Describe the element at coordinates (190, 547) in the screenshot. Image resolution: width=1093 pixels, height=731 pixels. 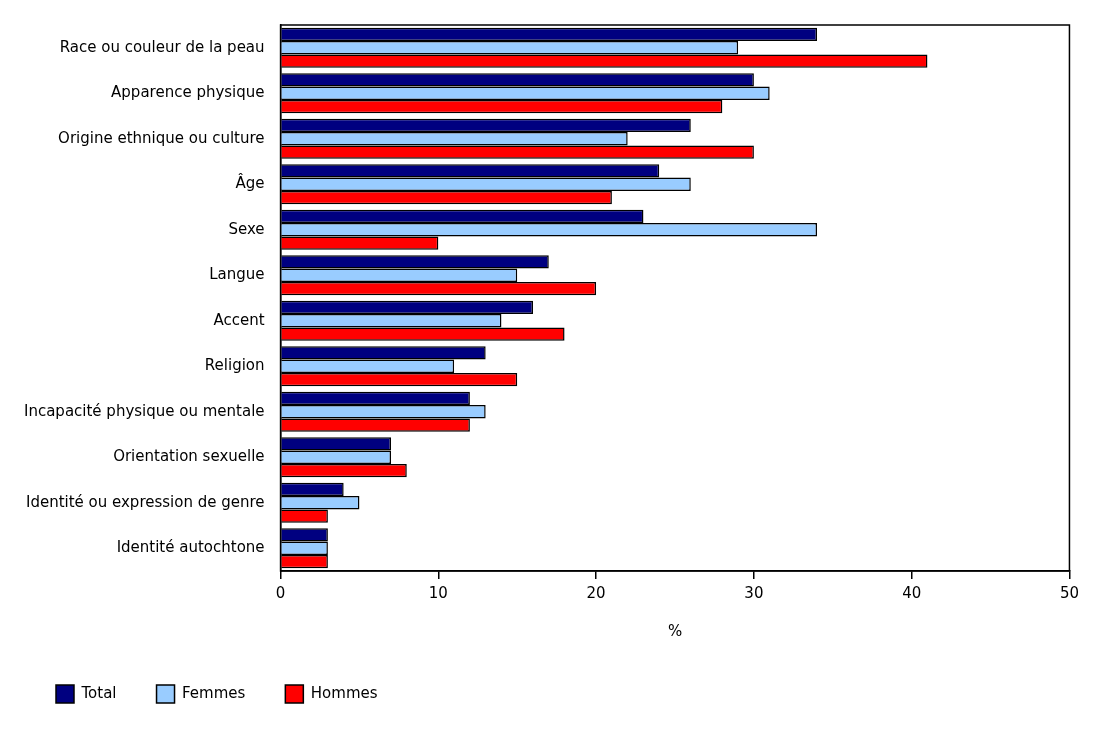
I see `y-tick-label: Identité autochtone` at that location.